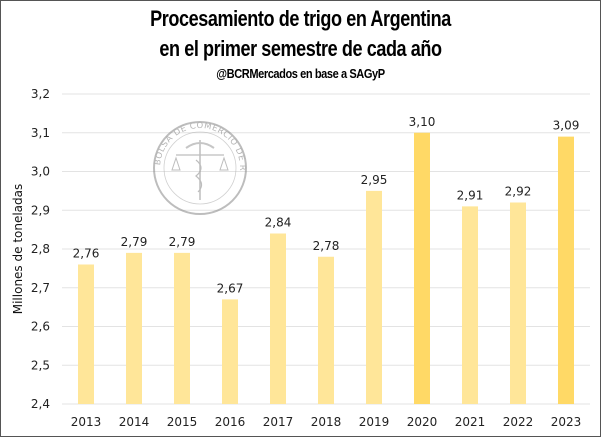 This screenshot has height=437, width=601. What do you see at coordinates (86, 254) in the screenshot?
I see `data-label-2013: 2,76` at bounding box center [86, 254].